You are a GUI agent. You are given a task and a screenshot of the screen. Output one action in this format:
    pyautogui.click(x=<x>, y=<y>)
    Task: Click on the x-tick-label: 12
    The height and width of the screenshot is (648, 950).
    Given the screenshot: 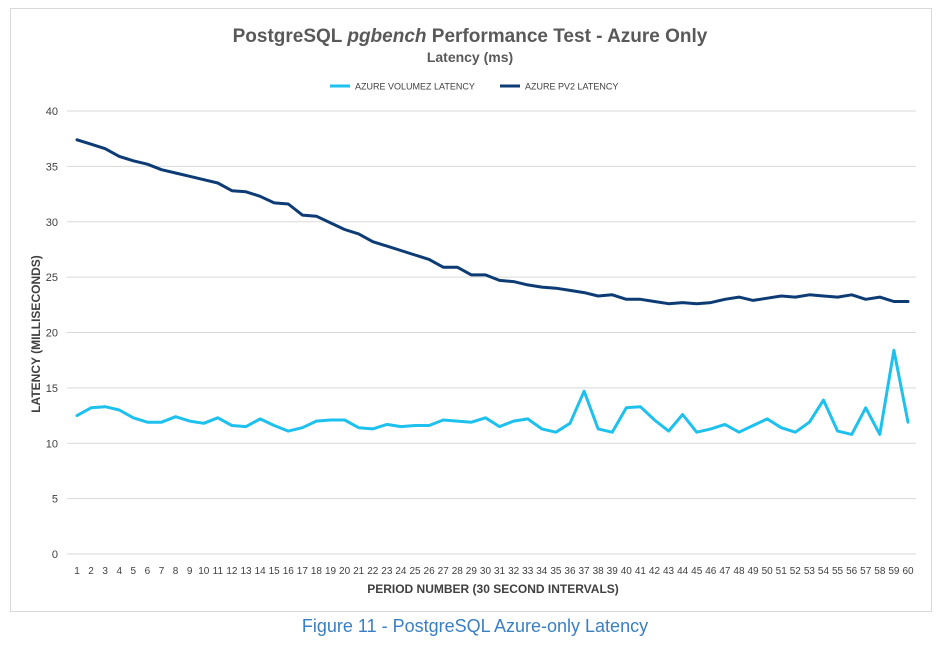 What is the action you would take?
    pyautogui.click(x=232, y=571)
    